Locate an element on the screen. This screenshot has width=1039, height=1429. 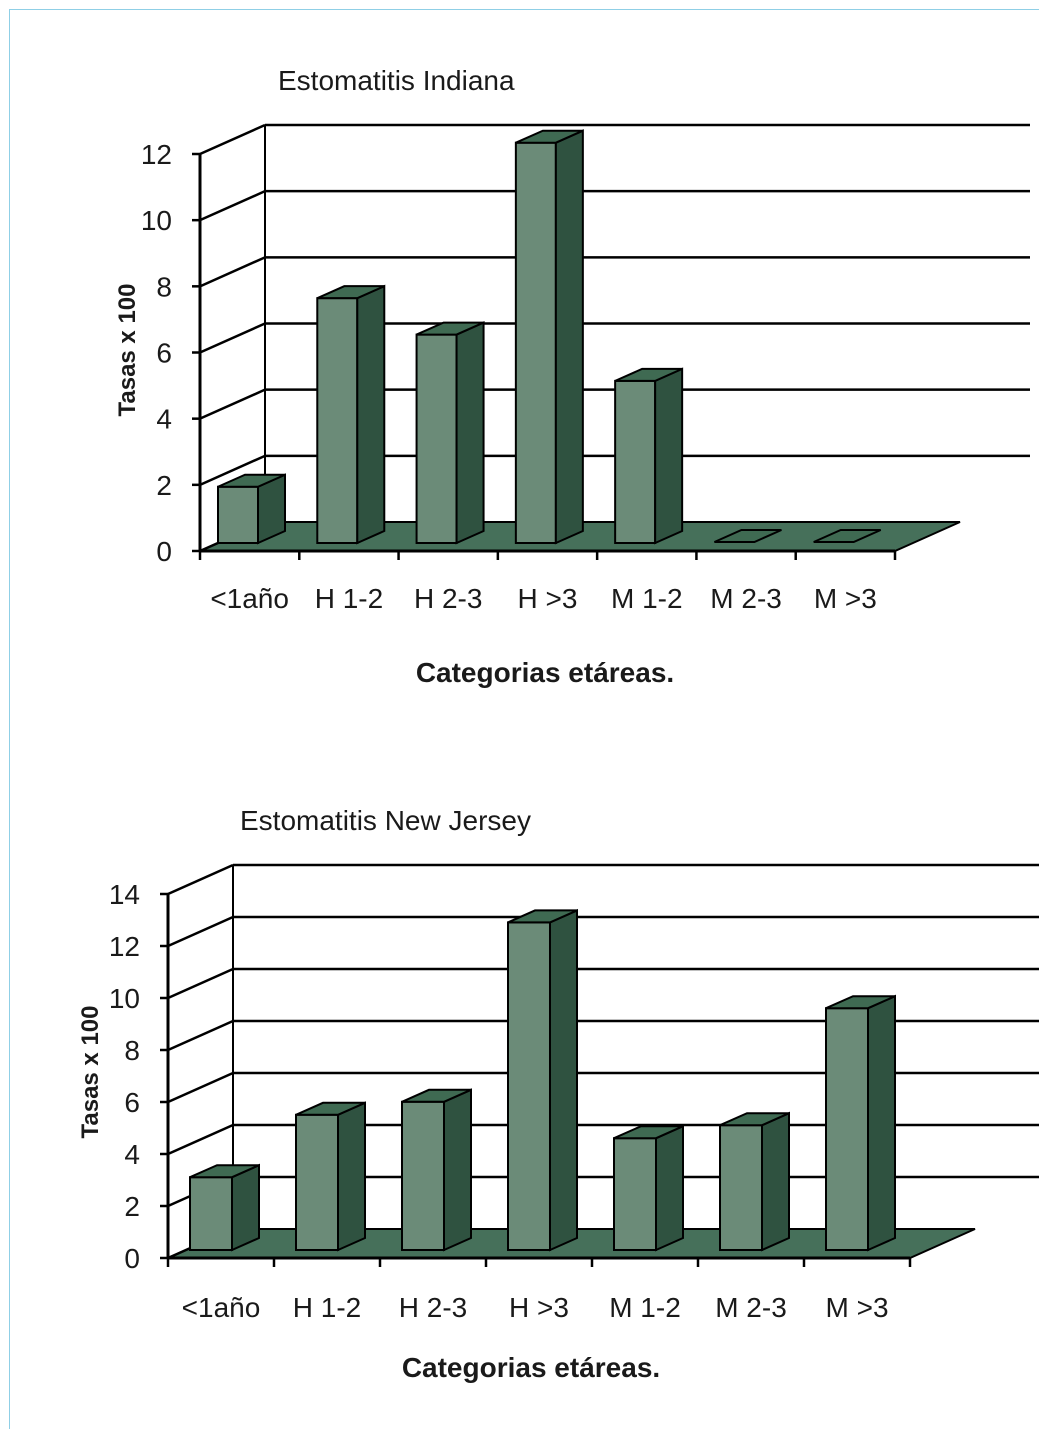
chart-title: Estomatitis Indiana is located at coordinates (396, 80).